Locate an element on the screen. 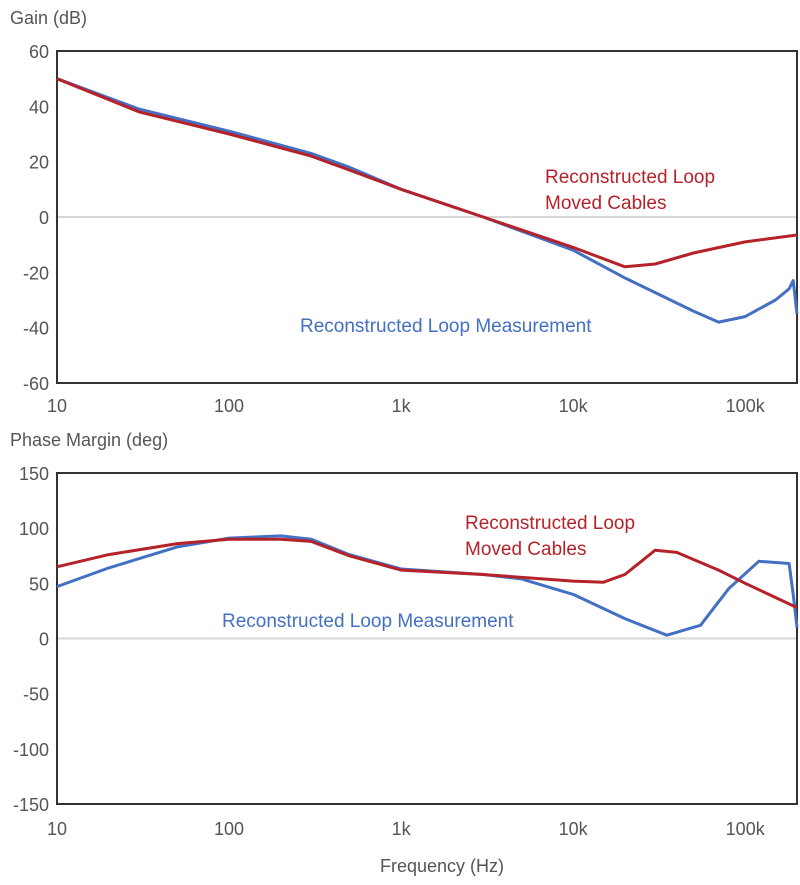 The image size is (800, 885). y-tick-label: 100 is located at coordinates (34, 529).